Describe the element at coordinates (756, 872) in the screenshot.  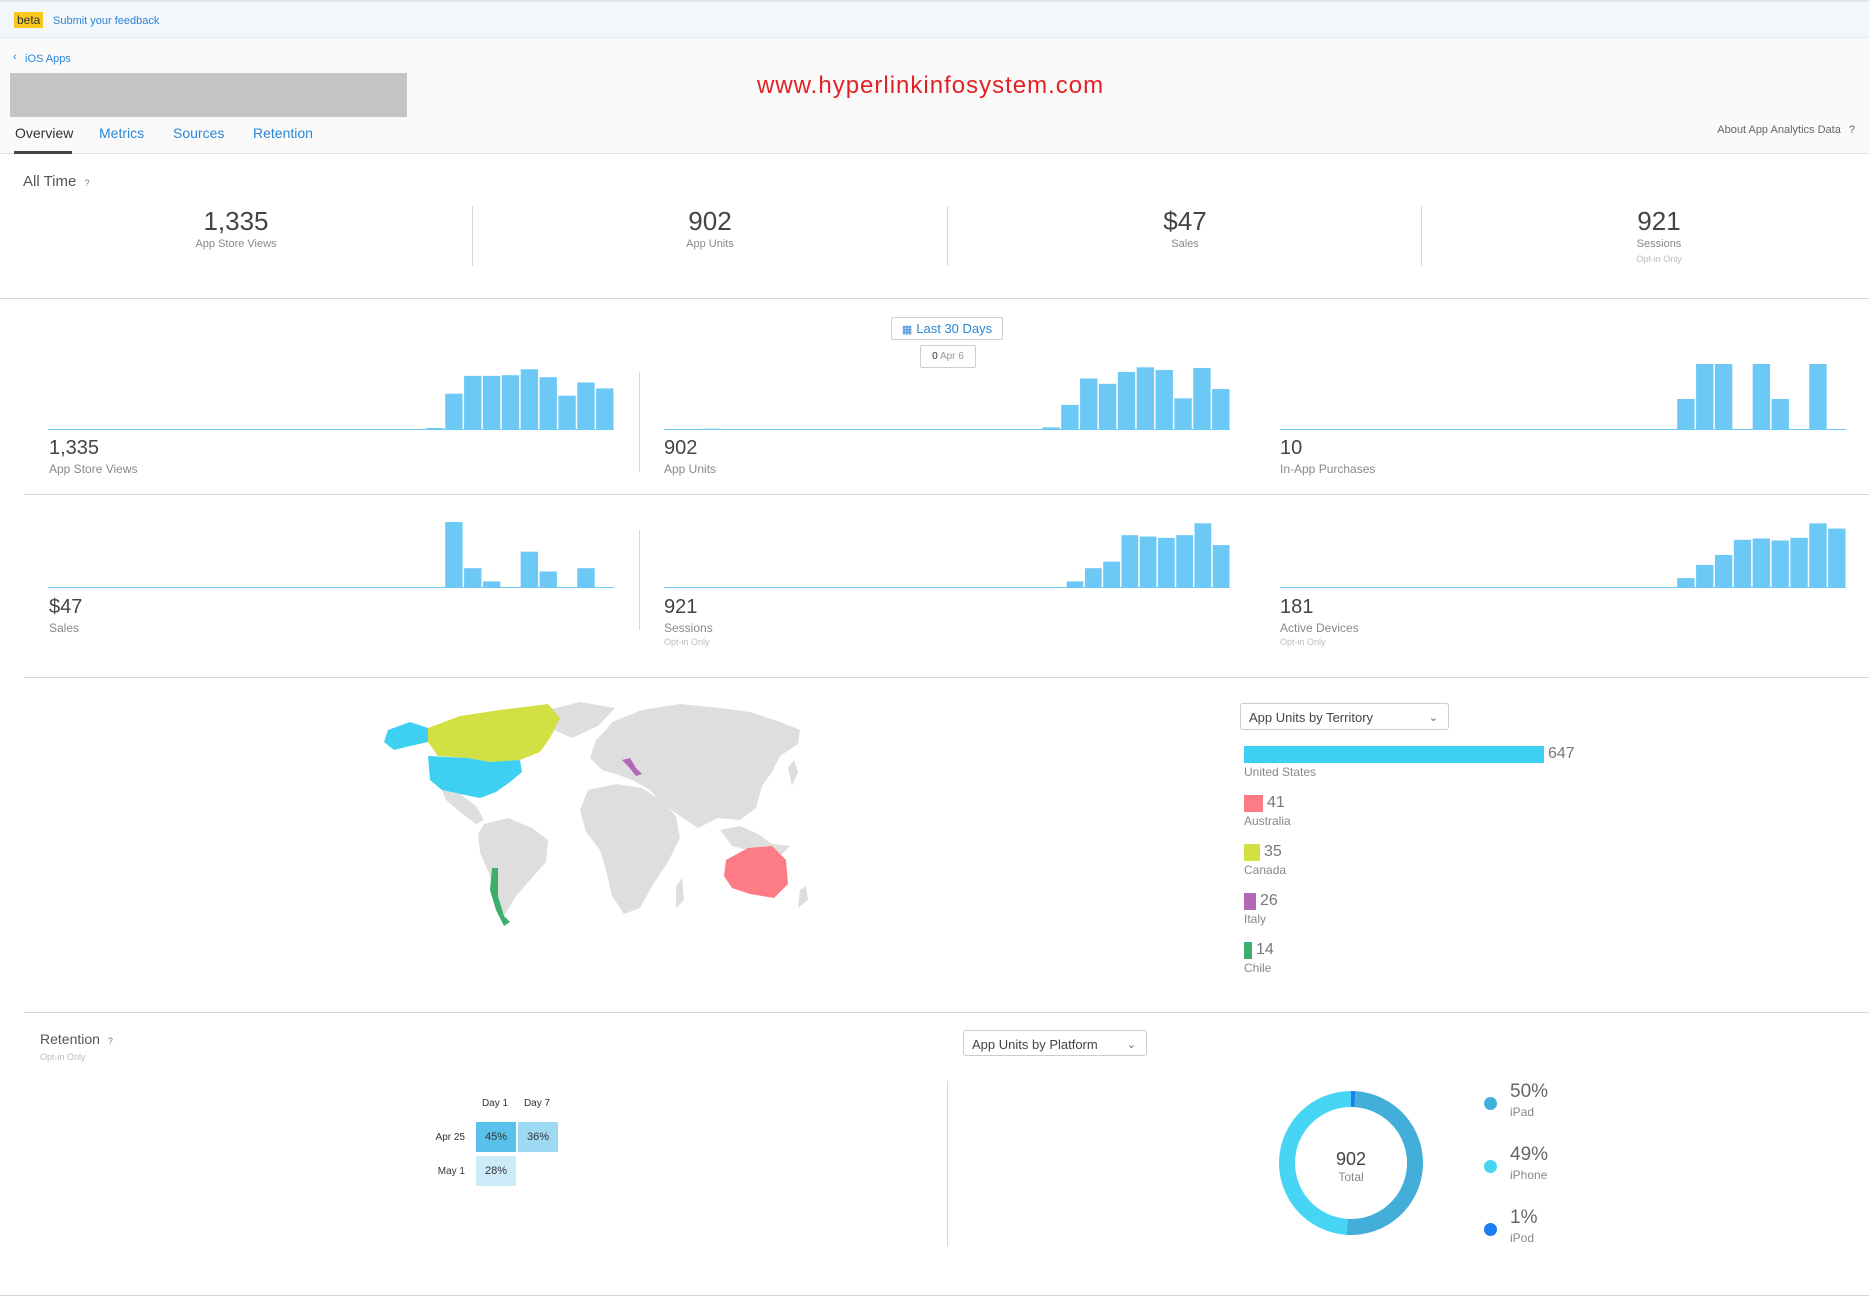
I see `map-australia` at that location.